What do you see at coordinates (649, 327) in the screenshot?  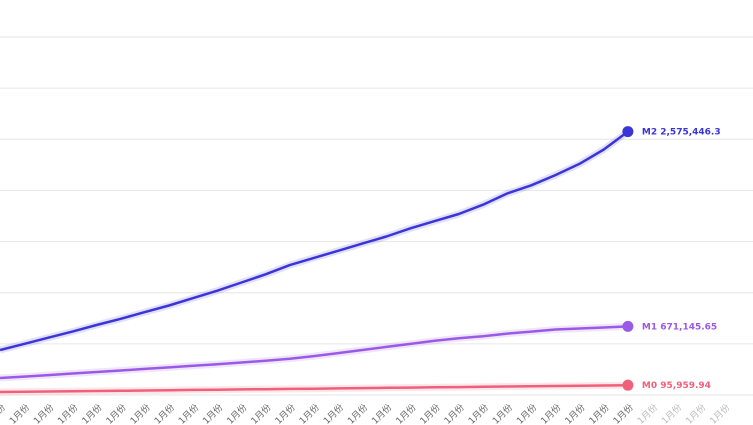 I see `series-name: M1` at bounding box center [649, 327].